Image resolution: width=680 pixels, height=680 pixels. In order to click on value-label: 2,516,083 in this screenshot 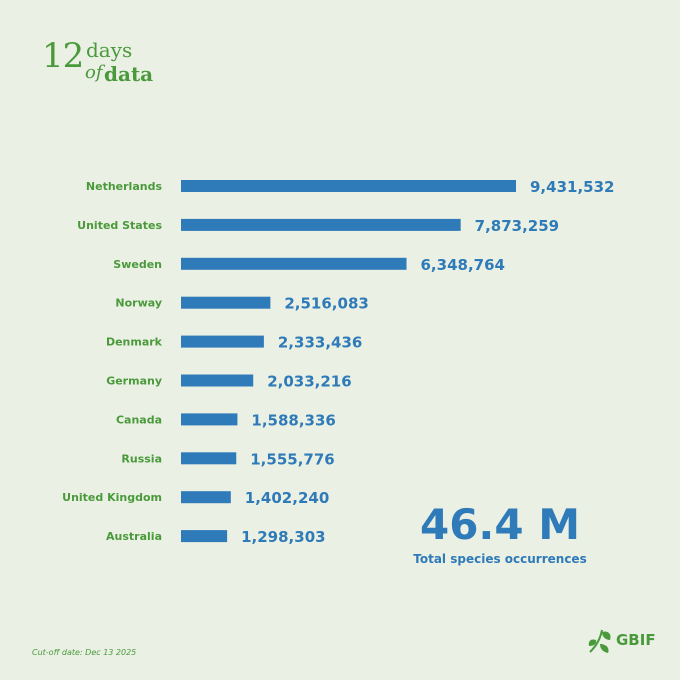, I will do `click(326, 304)`.